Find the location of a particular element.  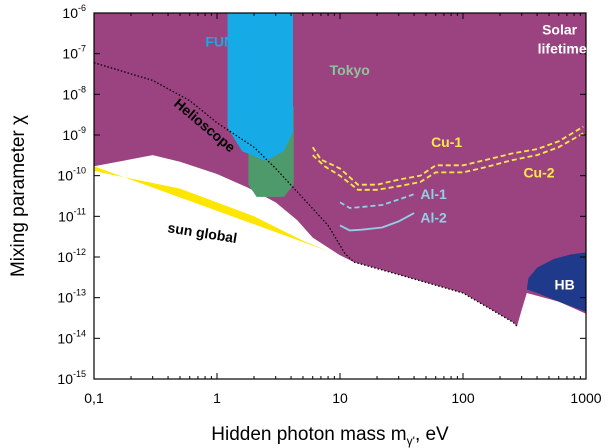

label-tokyo: Tokyo is located at coordinates (350, 70).